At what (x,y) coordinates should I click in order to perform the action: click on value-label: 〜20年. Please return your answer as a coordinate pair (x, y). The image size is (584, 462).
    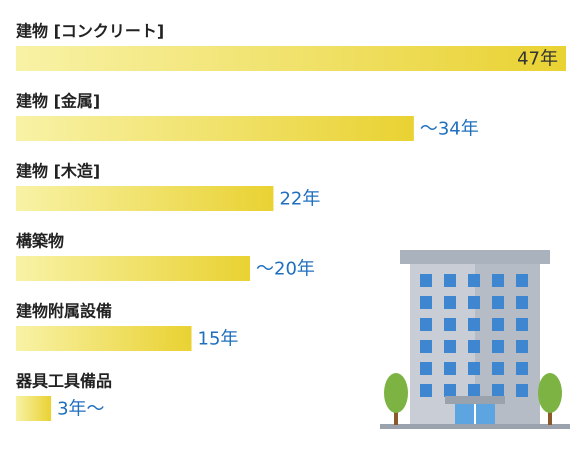
    Looking at the image, I should click on (285, 269).